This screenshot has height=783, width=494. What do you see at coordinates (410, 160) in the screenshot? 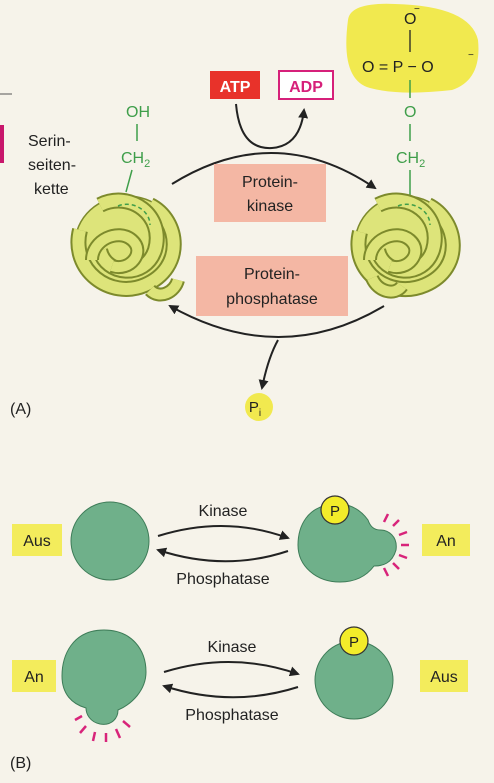
I see `ch2-right: CH2` at bounding box center [410, 160].